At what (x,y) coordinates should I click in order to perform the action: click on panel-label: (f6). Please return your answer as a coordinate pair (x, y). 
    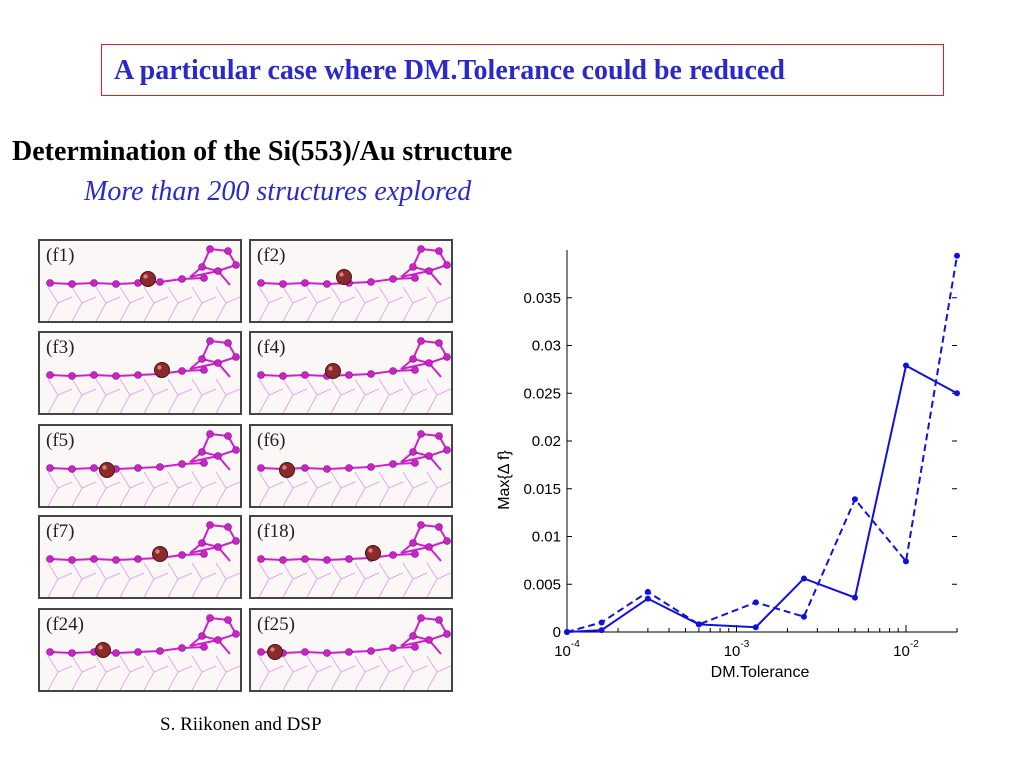
    Looking at the image, I should click on (271, 440).